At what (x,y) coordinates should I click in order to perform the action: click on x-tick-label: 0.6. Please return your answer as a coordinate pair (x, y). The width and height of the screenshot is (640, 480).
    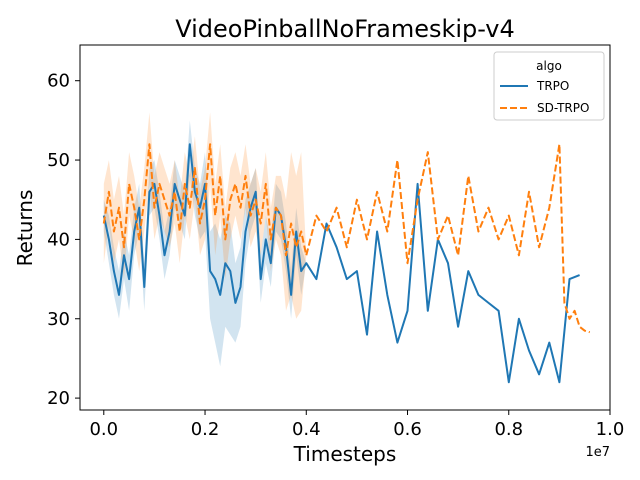
    Looking at the image, I should click on (407, 429).